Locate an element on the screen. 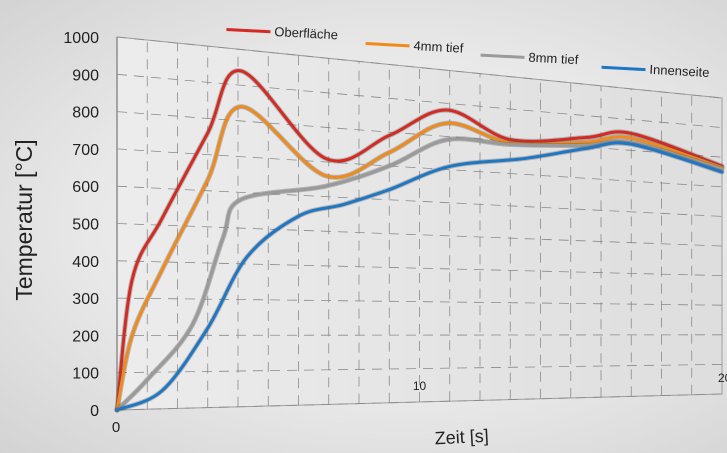 The height and width of the screenshot is (453, 727). legend-swatch-oberfläche is located at coordinates (248, 30).